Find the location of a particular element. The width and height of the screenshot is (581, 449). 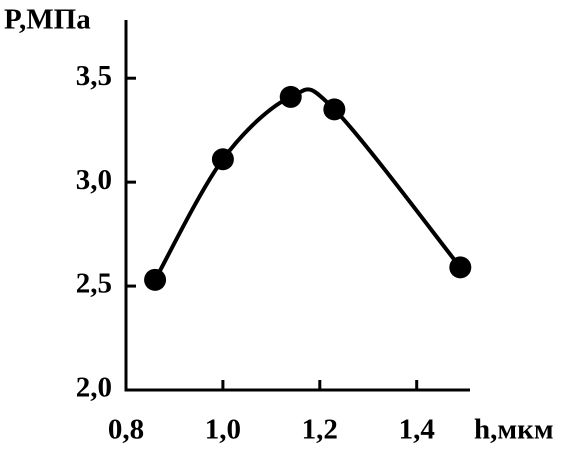

x-tick-label: 1,2 is located at coordinates (320, 430).